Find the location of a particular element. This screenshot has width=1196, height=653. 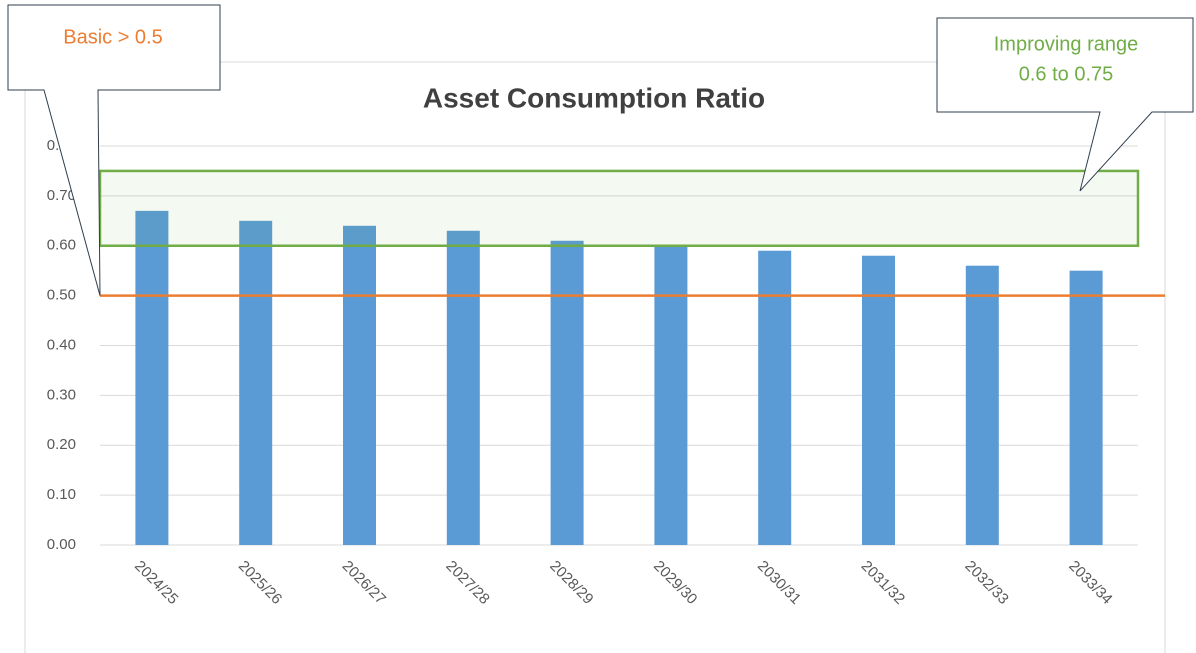

basic-callout is located at coordinates (114, 150).